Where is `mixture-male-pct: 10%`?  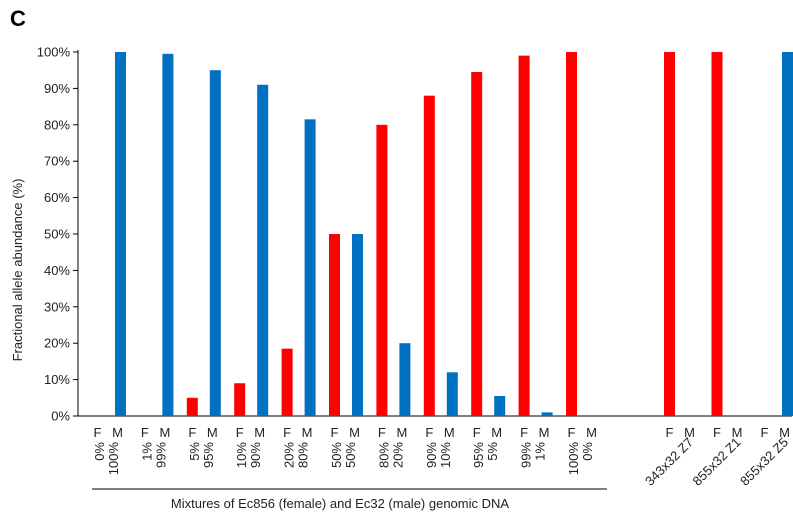
mixture-male-pct: 10% is located at coordinates (445, 455).